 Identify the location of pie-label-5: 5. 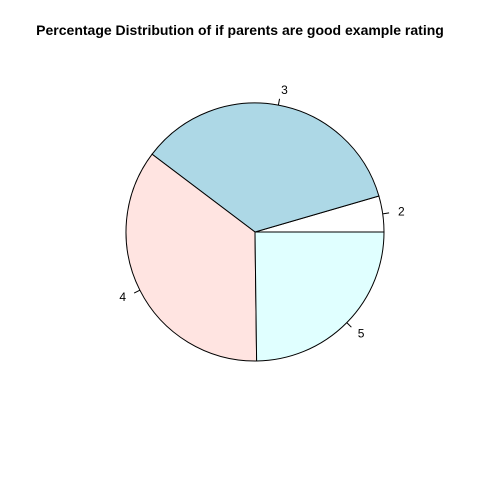
(361, 334).